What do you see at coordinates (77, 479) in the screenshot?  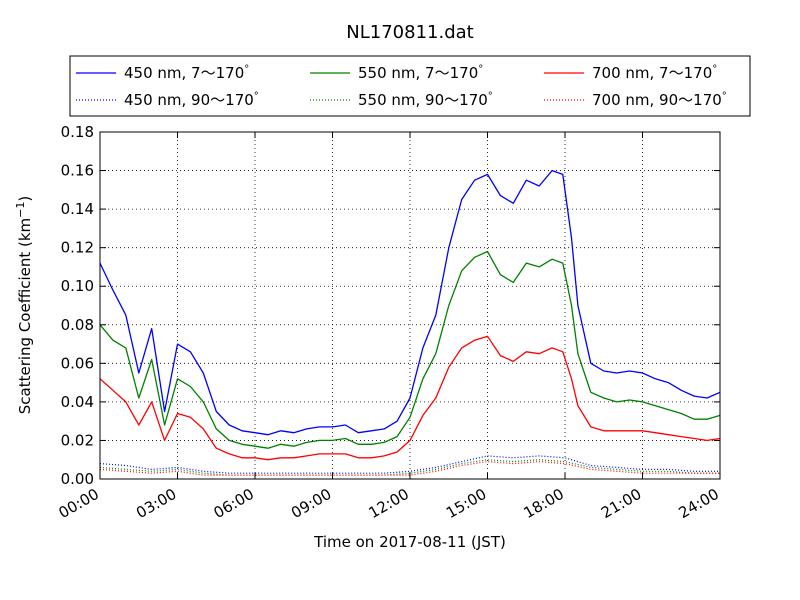 I see `y-tick-label: 0.00` at bounding box center [77, 479].